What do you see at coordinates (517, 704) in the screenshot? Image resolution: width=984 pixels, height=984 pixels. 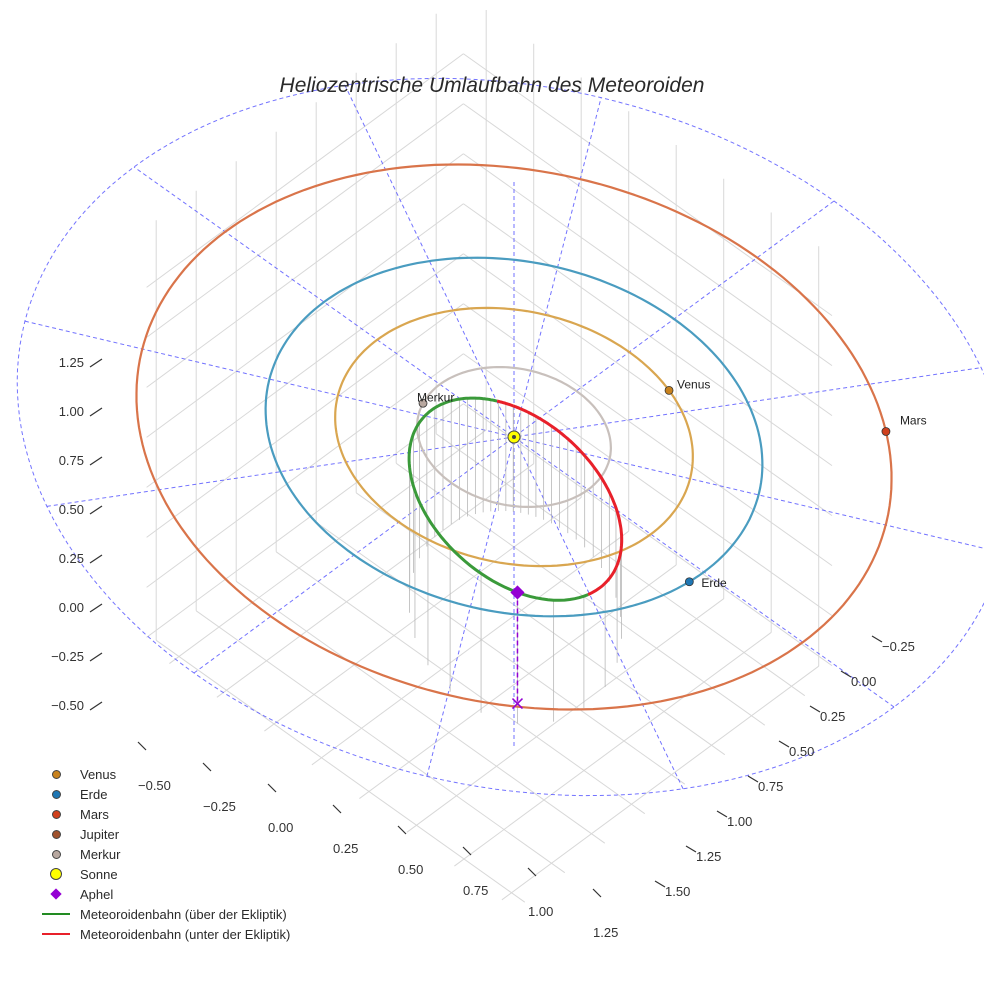 I see `aphel-projection-marker` at bounding box center [517, 704].